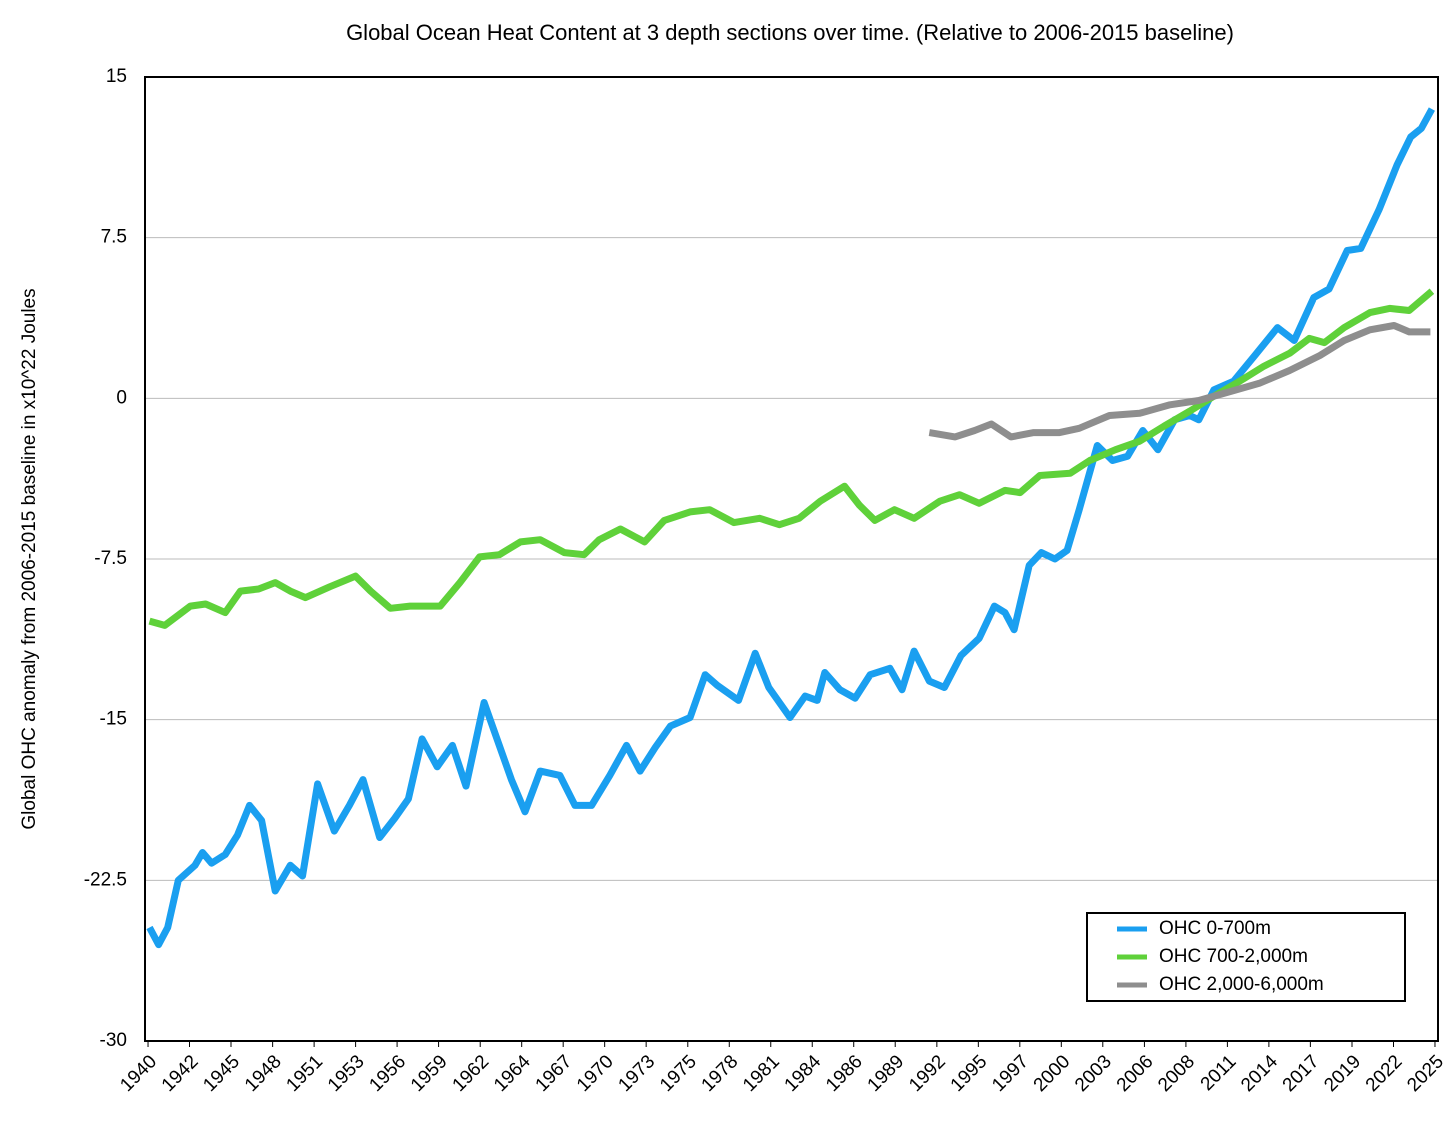 This screenshot has height=1125, width=1456. Describe the element at coordinates (116, 76) in the screenshot. I see `y-tick-label: 15` at that location.